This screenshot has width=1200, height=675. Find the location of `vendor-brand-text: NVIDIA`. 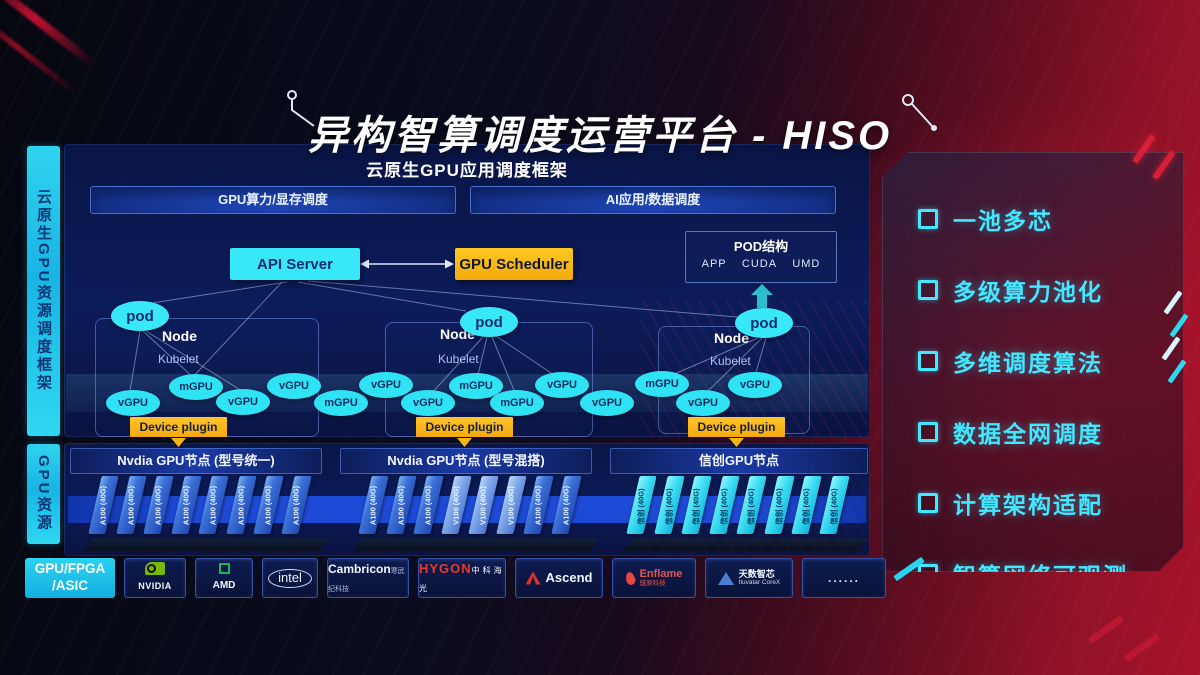

vendor-brand-text: NVIDIA is located at coordinates (155, 586).